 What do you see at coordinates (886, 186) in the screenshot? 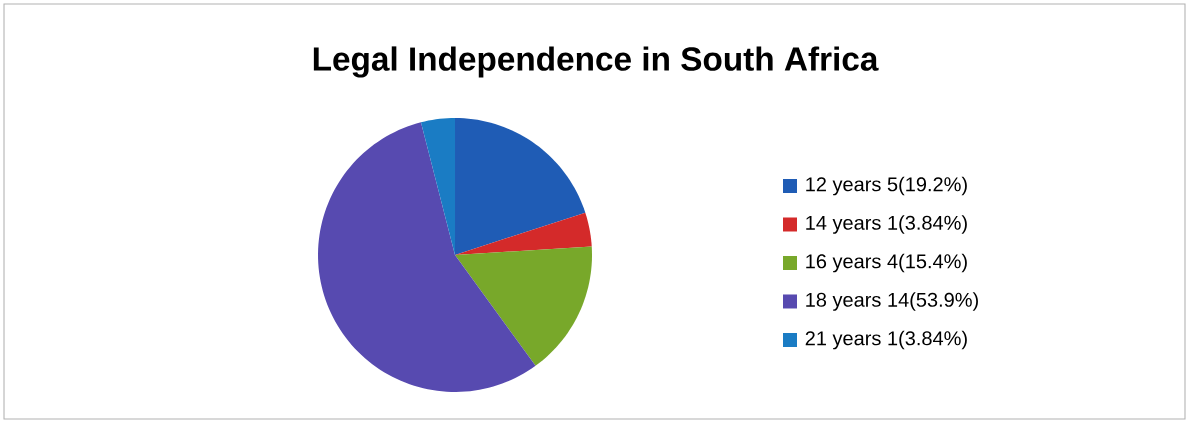
I see `legend-label: 12 years 5(19.2%)` at bounding box center [886, 186].